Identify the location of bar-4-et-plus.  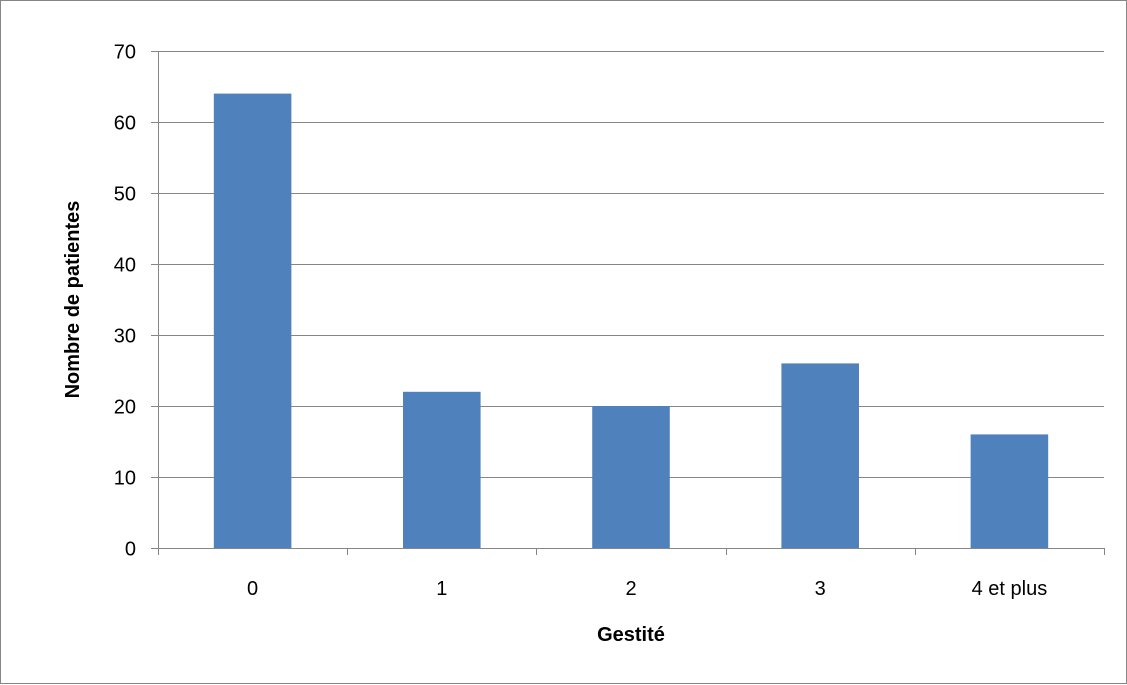
(1009, 491).